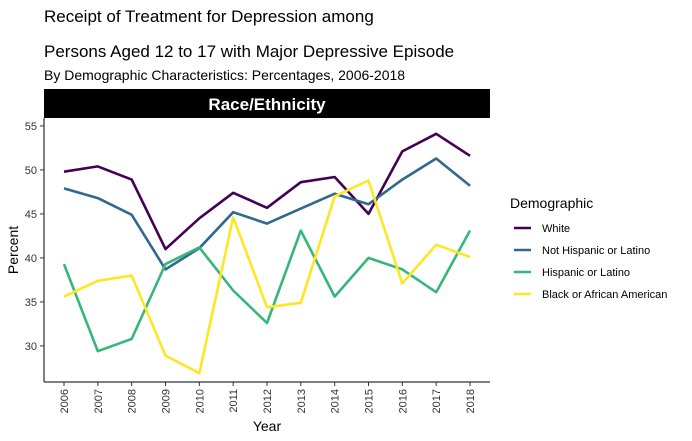 The height and width of the screenshot is (441, 692). Describe the element at coordinates (596, 251) in the screenshot. I see `legend-label-not-hispanic-or-latino: Not Hispanic or Latino` at that location.